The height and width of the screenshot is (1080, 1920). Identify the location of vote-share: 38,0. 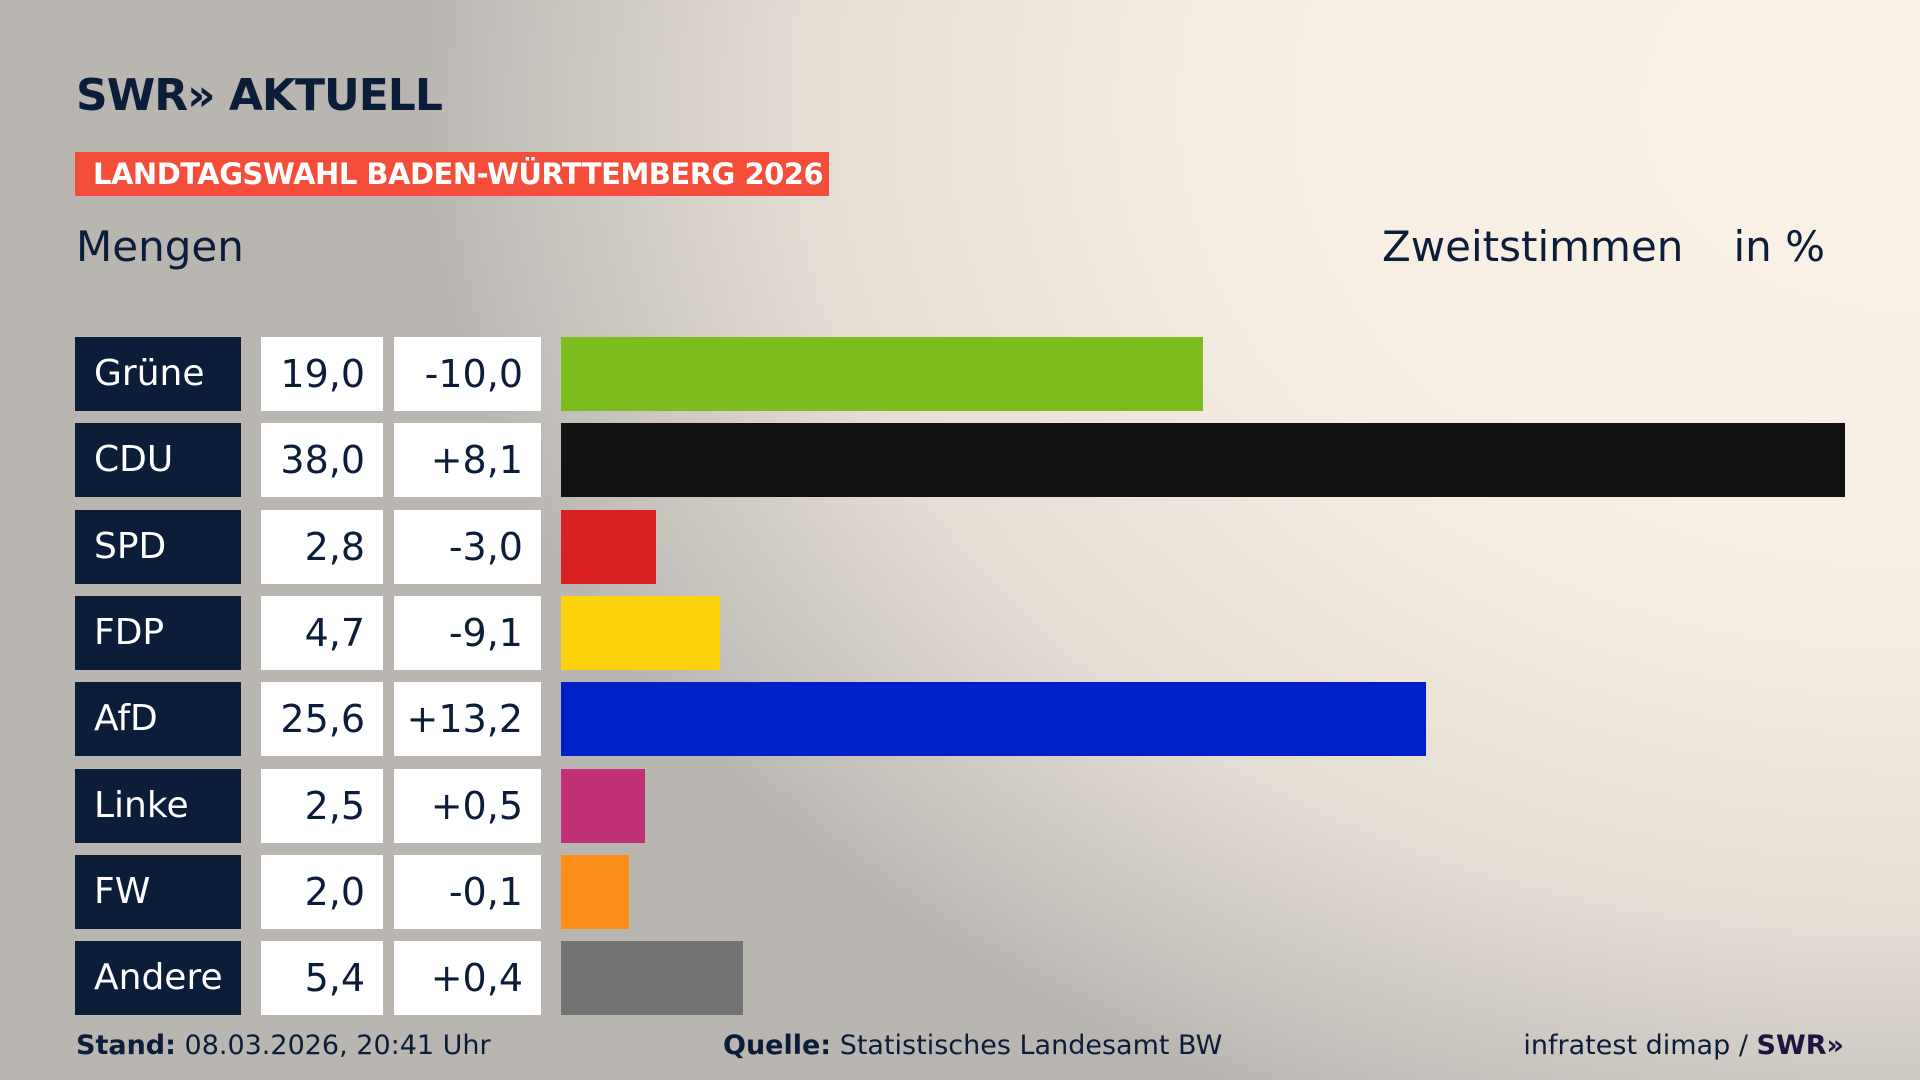
(322, 460).